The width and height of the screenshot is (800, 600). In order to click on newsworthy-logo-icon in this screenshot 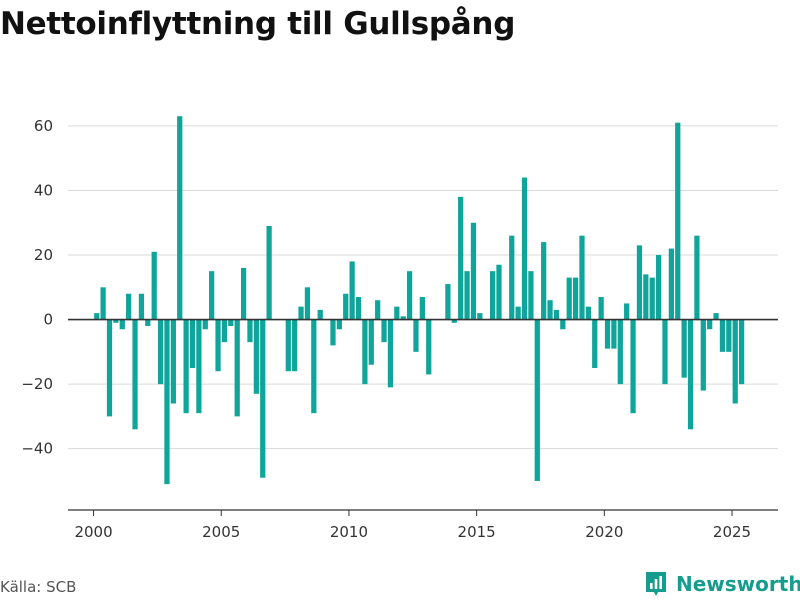, I will do `click(656, 584)`.